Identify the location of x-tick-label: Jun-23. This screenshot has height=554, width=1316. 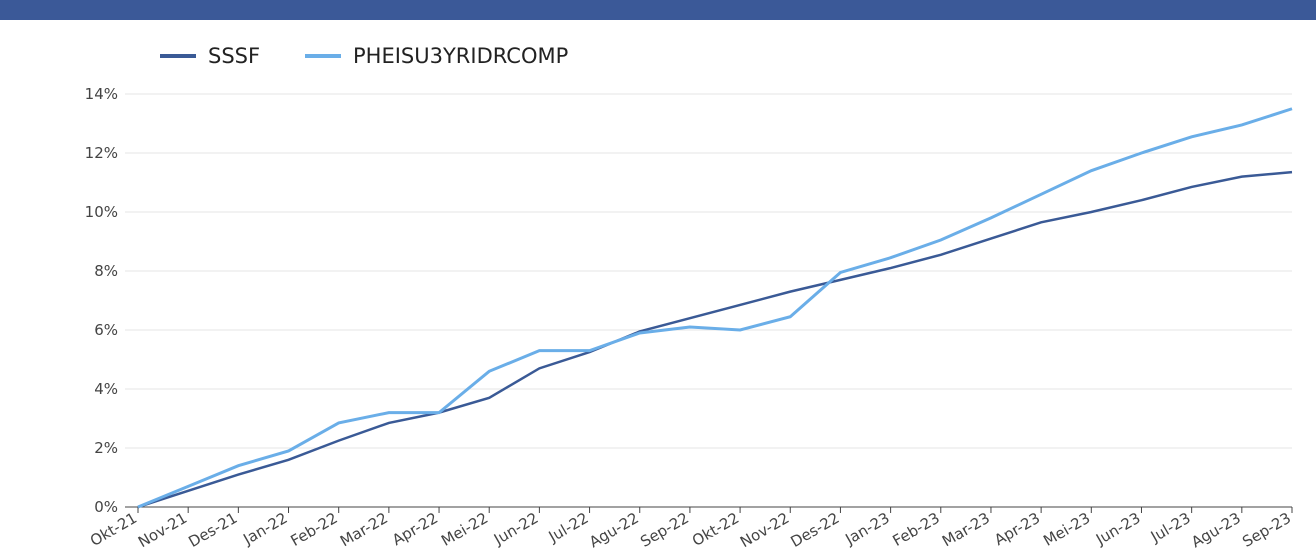
(1117, 529).